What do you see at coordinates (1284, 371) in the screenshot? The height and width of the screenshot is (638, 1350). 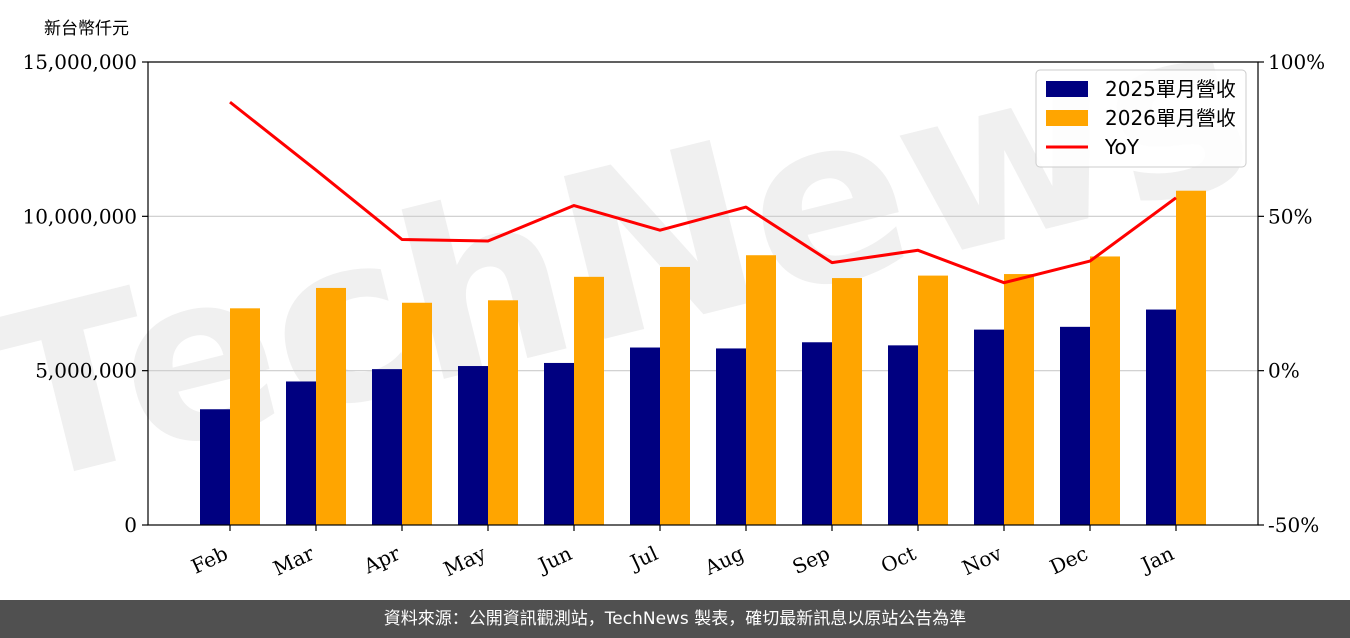 I see `right-tick-label: 0%` at bounding box center [1284, 371].